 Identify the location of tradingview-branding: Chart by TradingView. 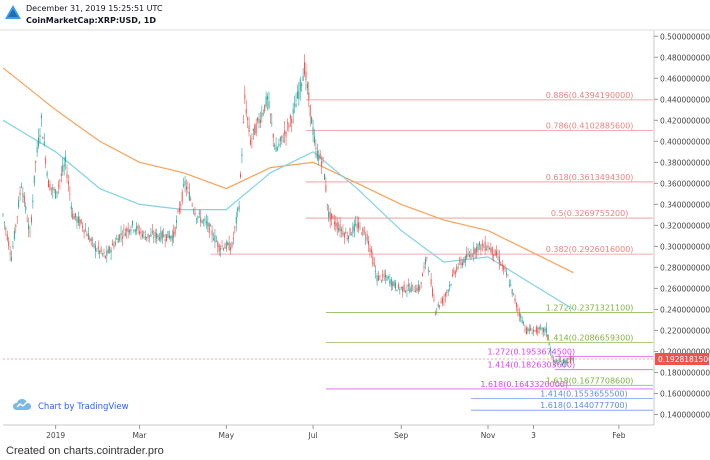
(71, 405).